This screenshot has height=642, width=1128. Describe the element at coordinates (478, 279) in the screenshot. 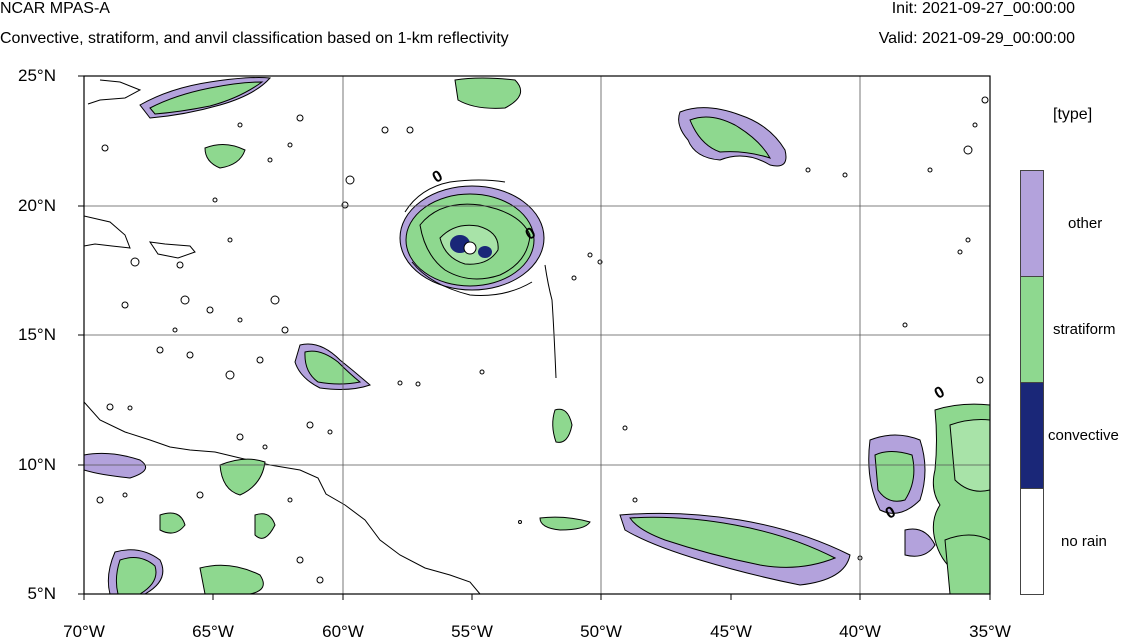

I see `hurricane-rainband` at that location.